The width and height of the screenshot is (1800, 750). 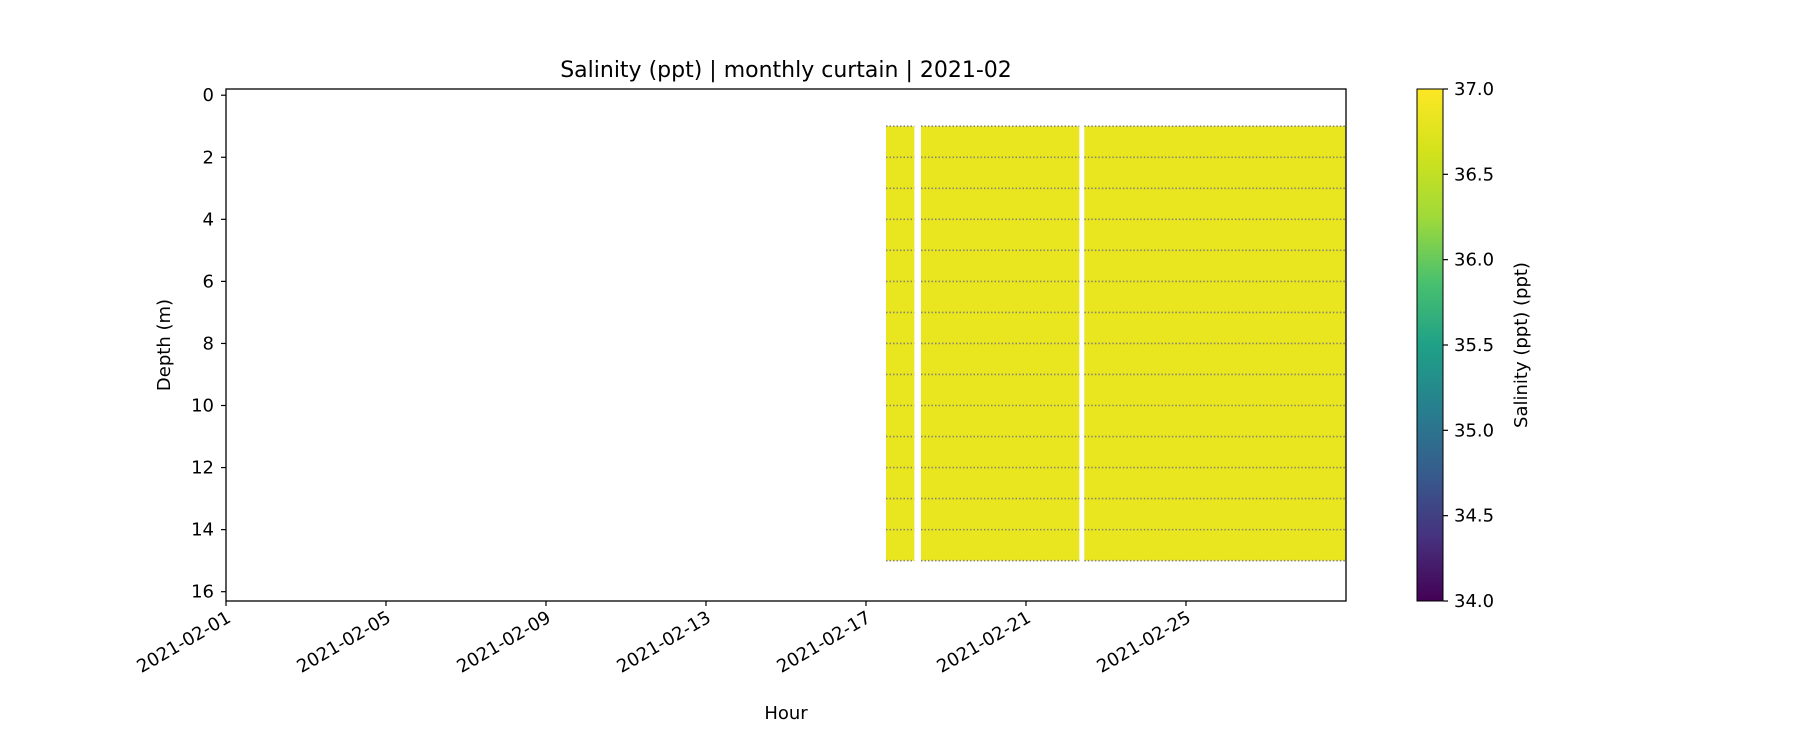 I want to click on colorbar-ticks: 34.0 34.5 35.0 35.5 36.0 36.5 37.0, so click(x=1468, y=345).